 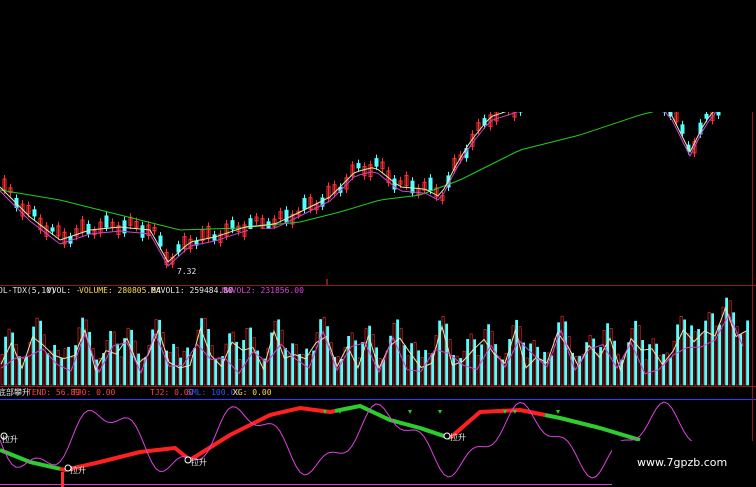 I want to click on arrow-down-marker, so click(x=515, y=412).